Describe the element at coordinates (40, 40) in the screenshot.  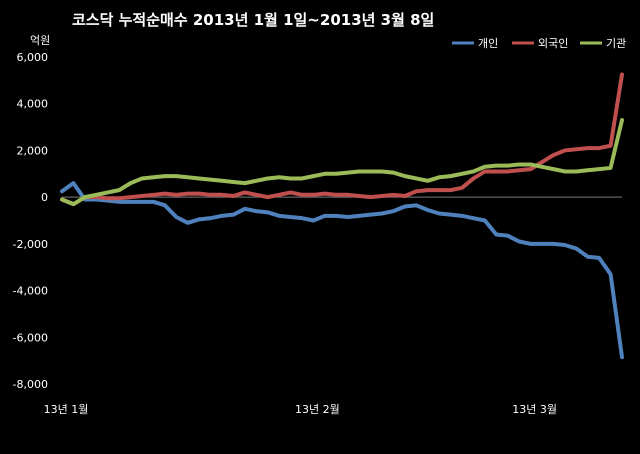
I see `y-axis-unit-label: 억원` at that location.